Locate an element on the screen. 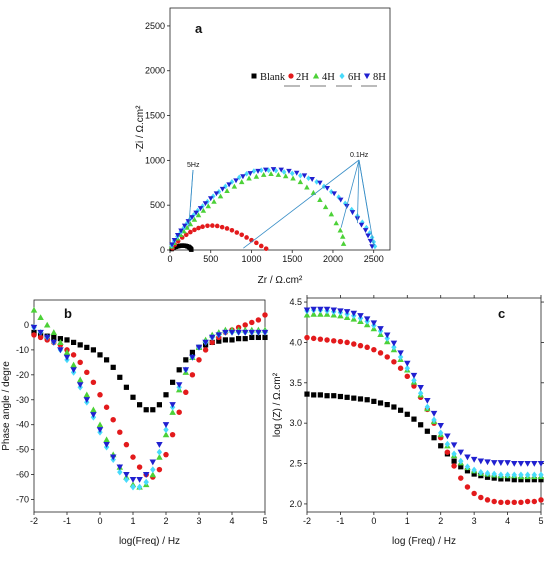  panel-label-c: c is located at coordinates (501, 313).